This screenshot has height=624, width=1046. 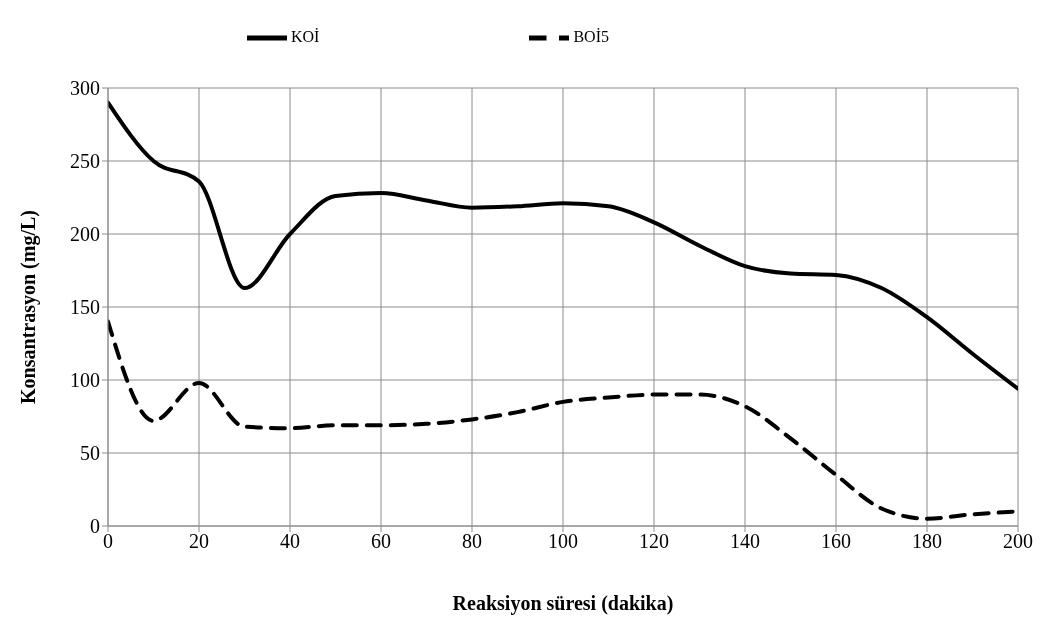 What do you see at coordinates (85, 307) in the screenshot?
I see `y-tick-label: 150` at bounding box center [85, 307].